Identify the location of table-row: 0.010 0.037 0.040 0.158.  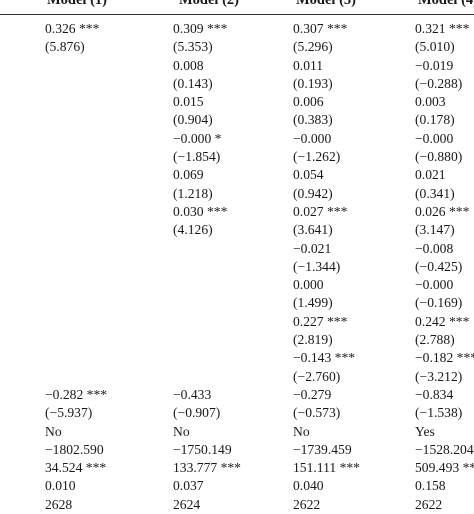
(237, 486).